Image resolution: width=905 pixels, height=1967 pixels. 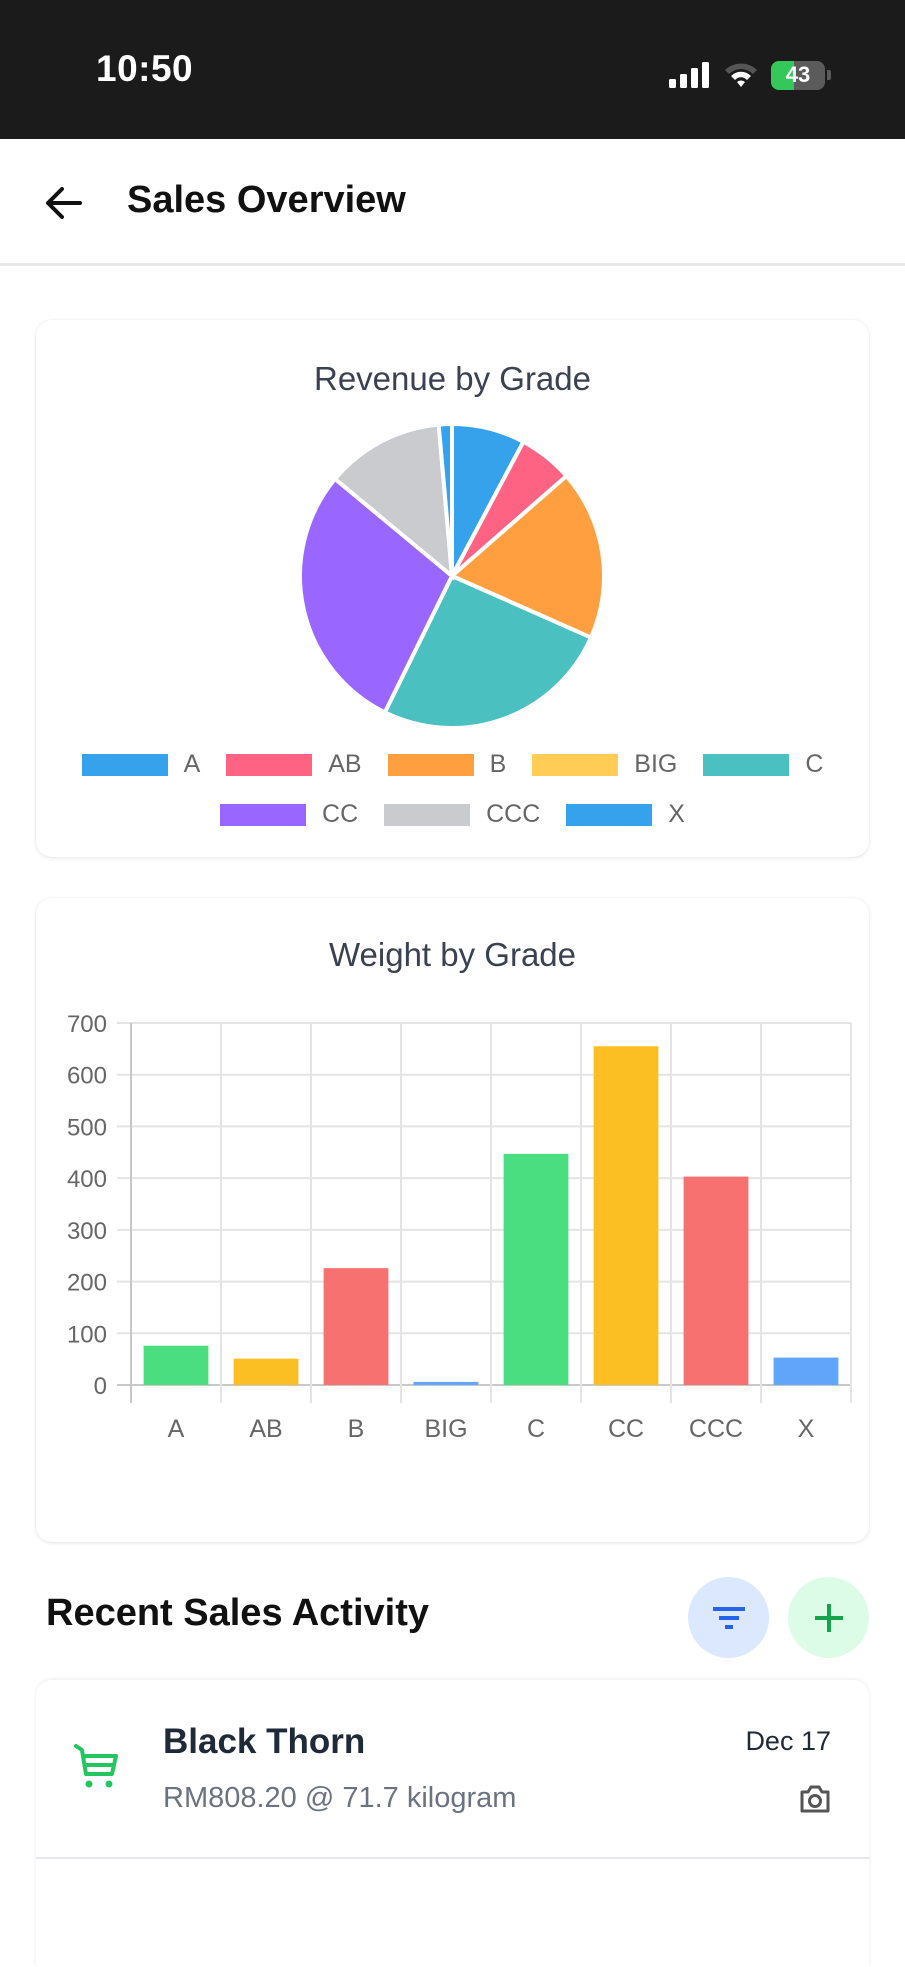 What do you see at coordinates (445, 1429) in the screenshot?
I see `x-tick-label: BIG` at bounding box center [445, 1429].